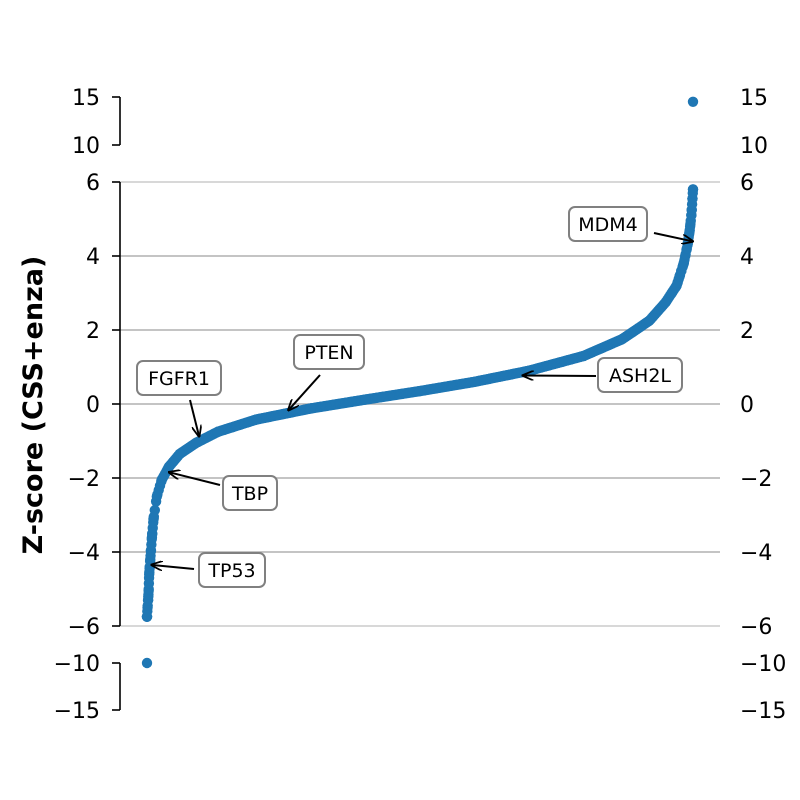 This screenshot has width=800, height=800. I want to click on y-tick-label-left: 6, so click(93, 183).